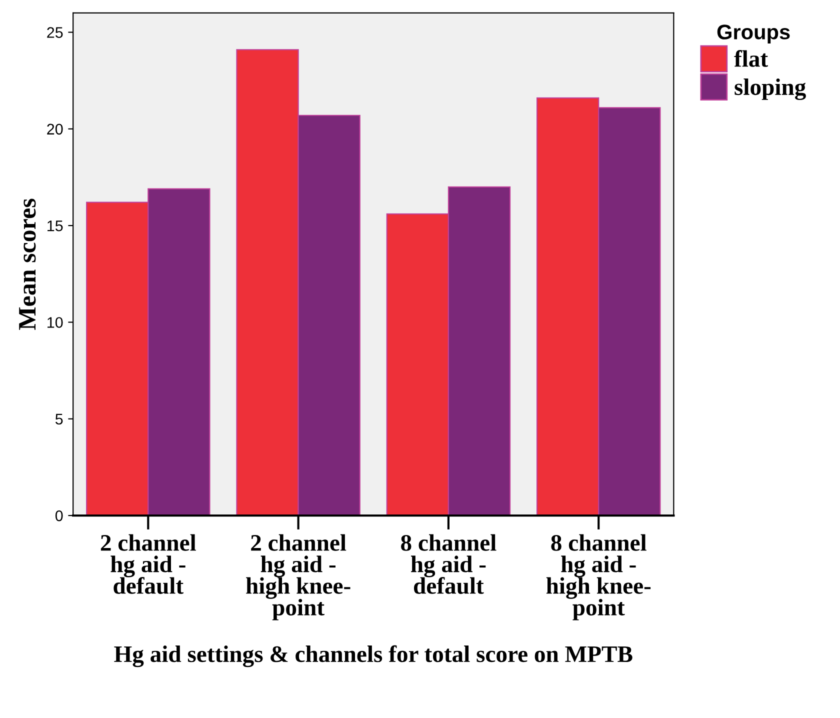 The height and width of the screenshot is (718, 840). Describe the element at coordinates (751, 58) in the screenshot. I see `legend-label: flat` at that location.